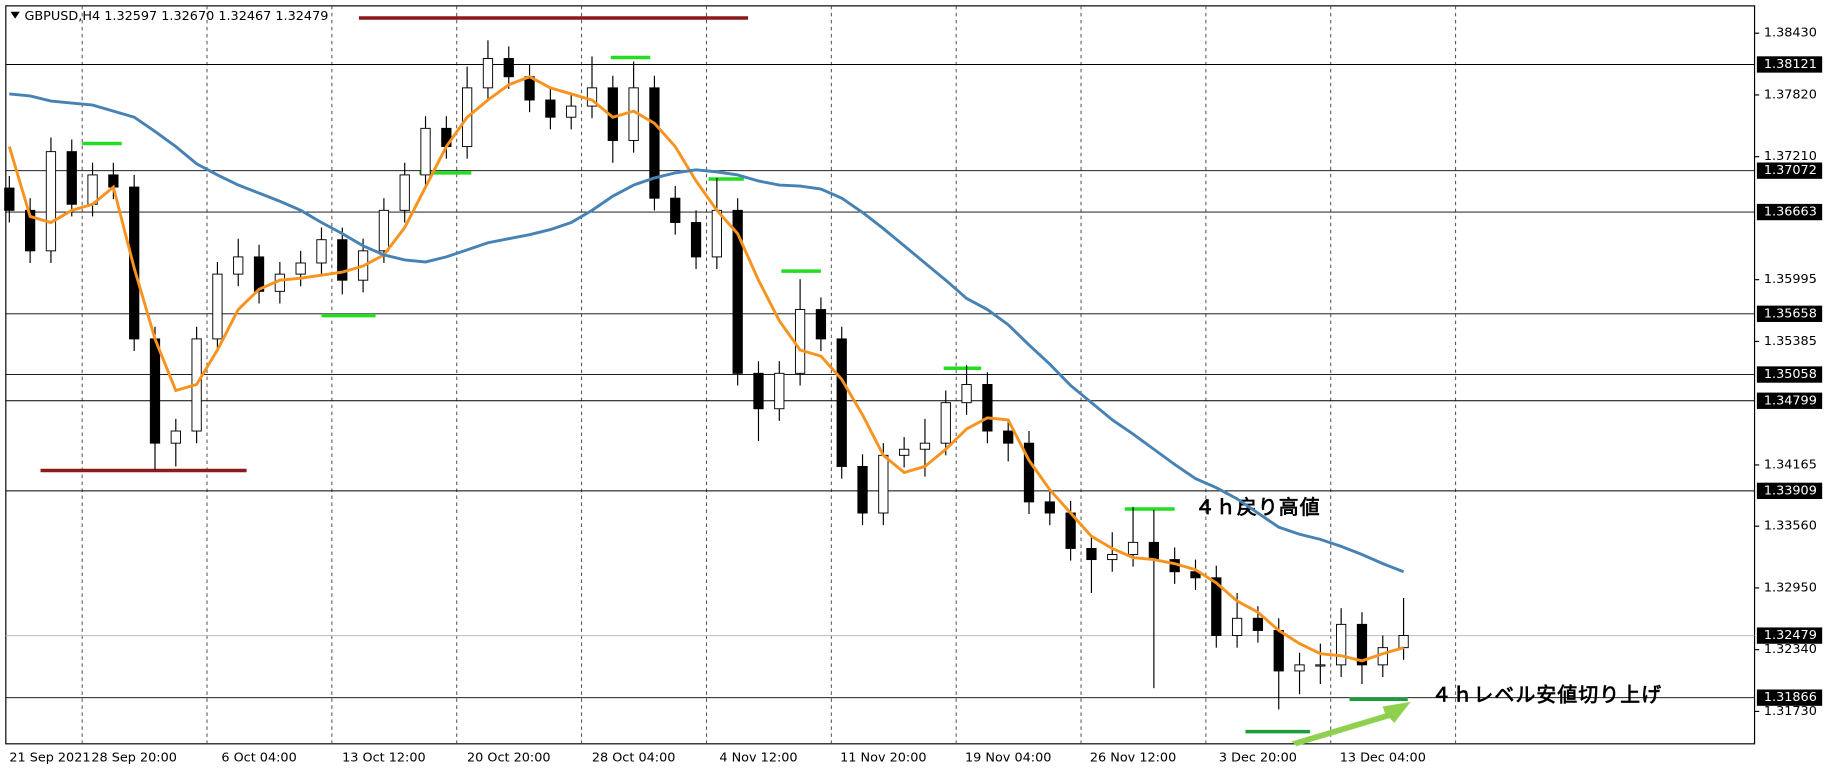  What do you see at coordinates (758, 757) in the screenshot?
I see `x-tick-label: 4 Nov 12:00` at bounding box center [758, 757].